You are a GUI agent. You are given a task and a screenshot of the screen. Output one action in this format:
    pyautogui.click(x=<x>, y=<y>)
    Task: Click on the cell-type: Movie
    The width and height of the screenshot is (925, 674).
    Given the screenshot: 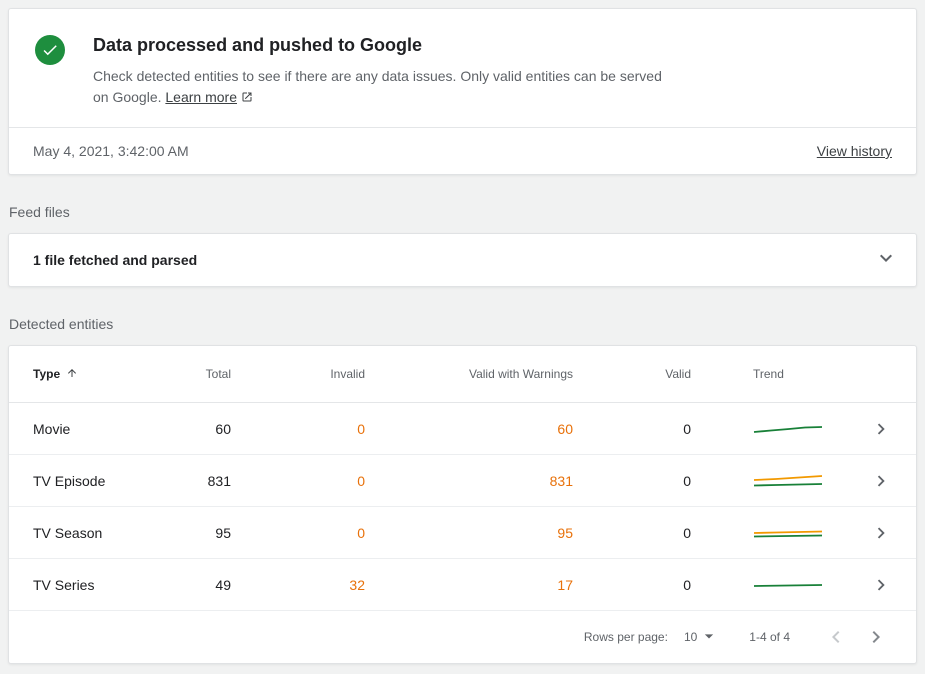 What is the action you would take?
    pyautogui.click(x=52, y=428)
    